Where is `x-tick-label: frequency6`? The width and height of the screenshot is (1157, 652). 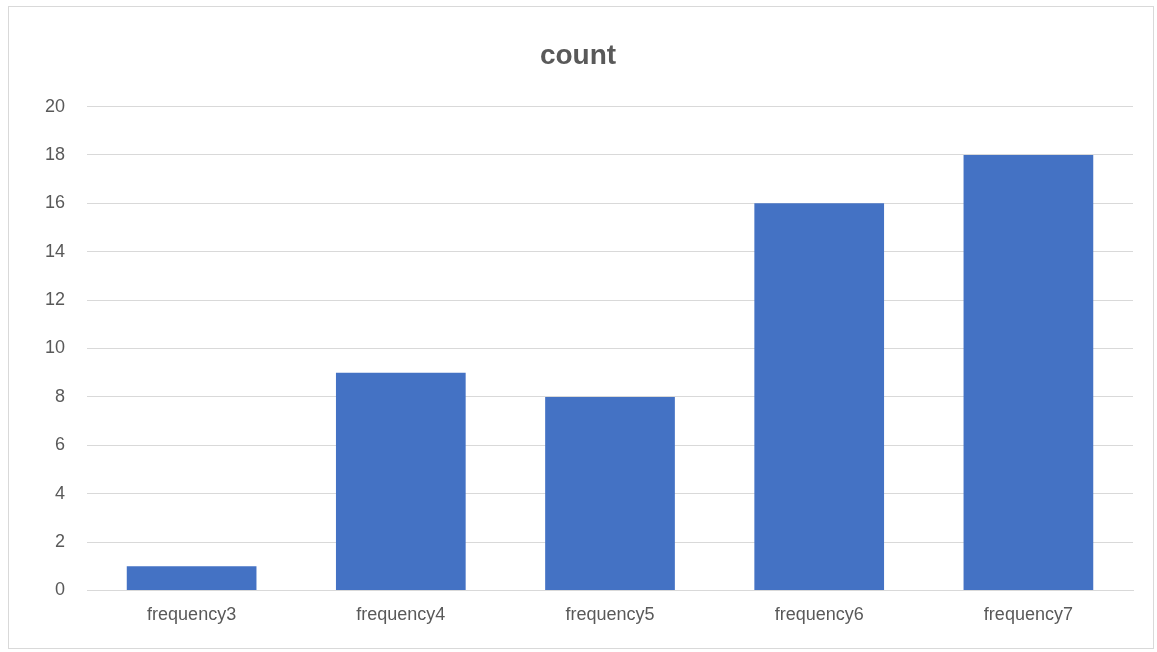
x-tick-label: frequency6 is located at coordinates (819, 614).